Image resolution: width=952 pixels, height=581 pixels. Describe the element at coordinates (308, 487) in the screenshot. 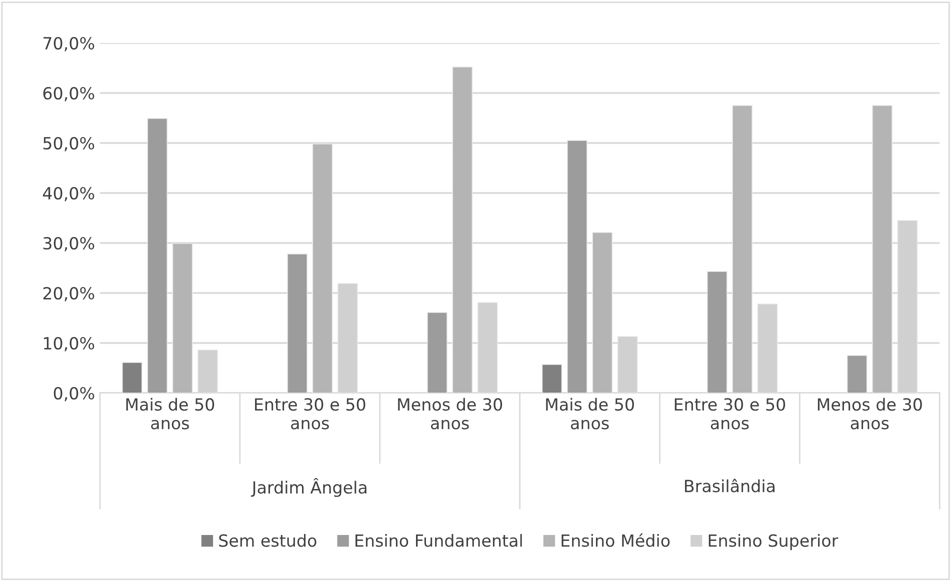

I see `text: Jardim Ângela` at that location.